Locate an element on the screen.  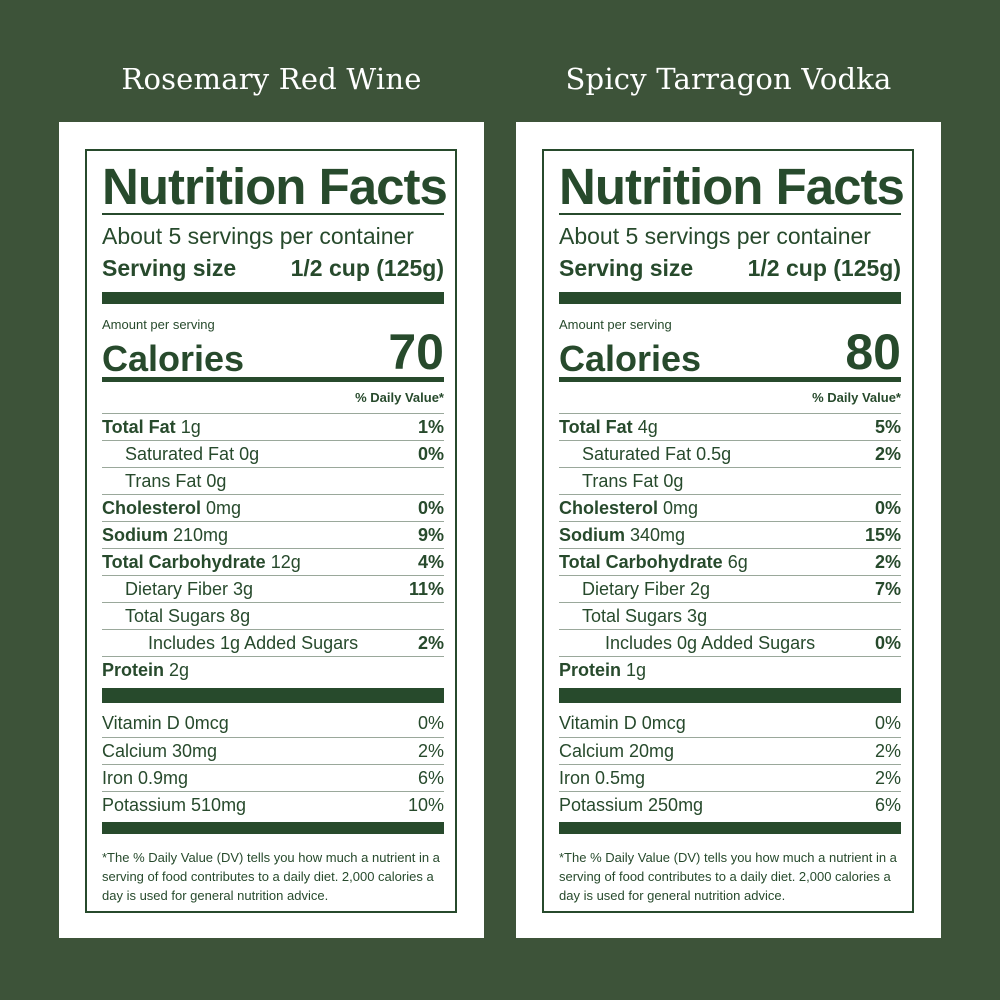
nutrient-label: Dietary Fiber 2g is located at coordinates (646, 588).